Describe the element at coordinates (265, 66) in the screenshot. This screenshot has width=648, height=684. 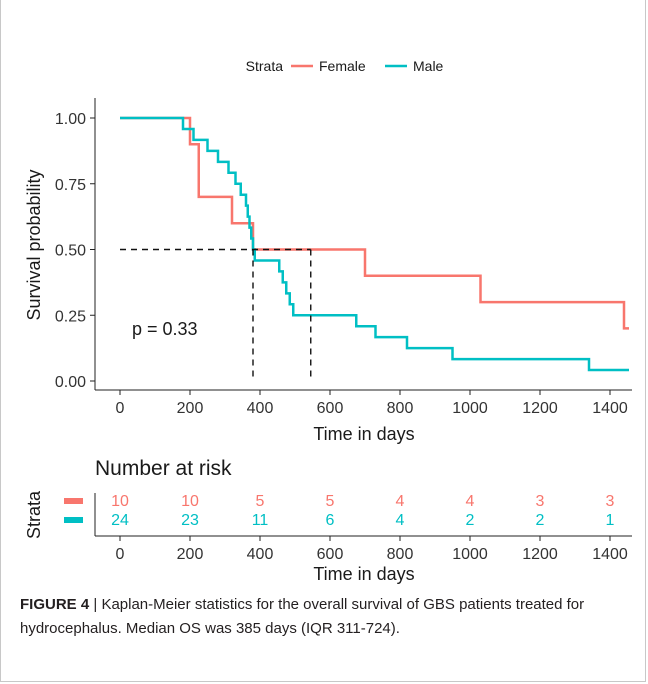
I see `legend-title: Strata` at that location.